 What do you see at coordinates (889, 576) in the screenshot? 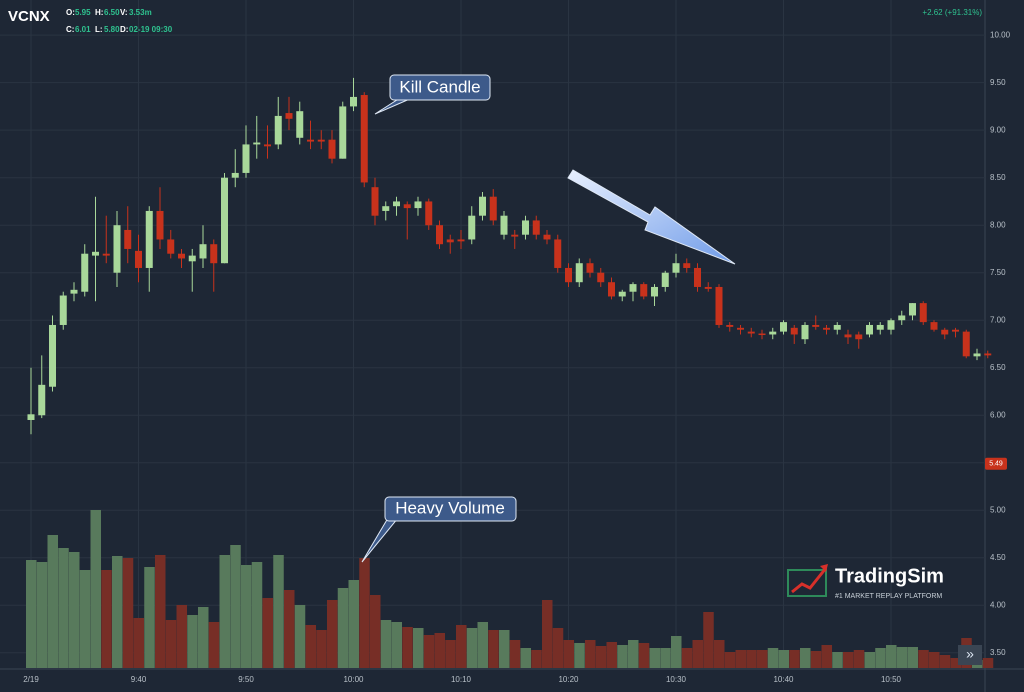
I see `logo-name: TradingSim` at bounding box center [889, 576].